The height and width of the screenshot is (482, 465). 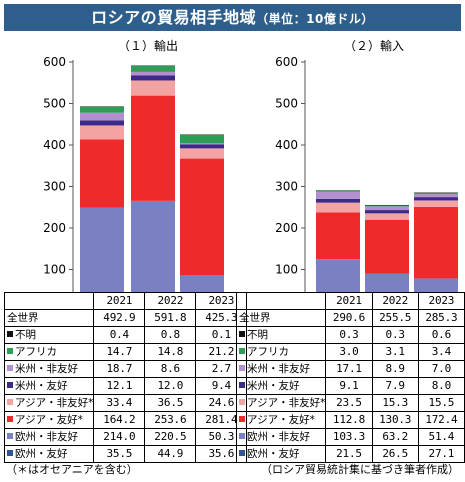 I want to click on import-value-2-2022-text: 8.9, so click(x=395, y=368).